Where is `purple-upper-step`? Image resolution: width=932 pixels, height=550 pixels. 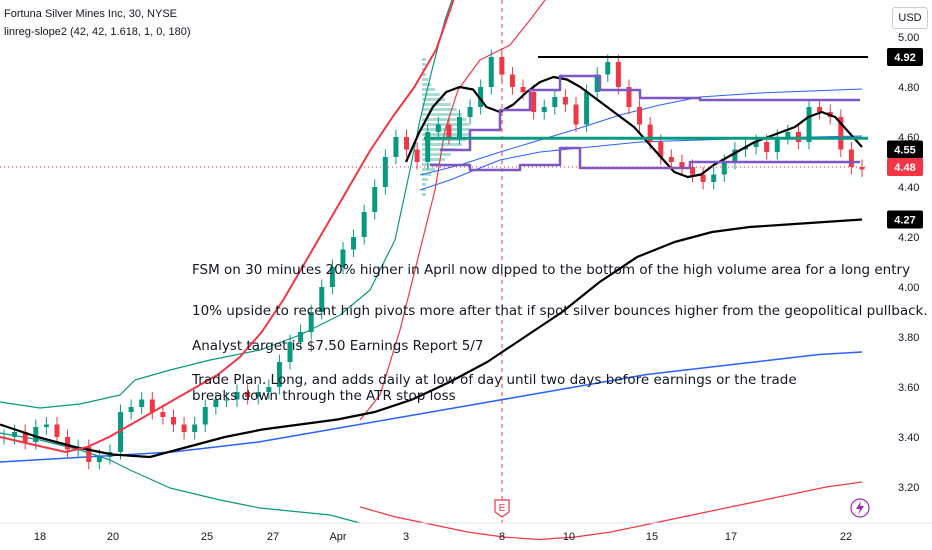 purple-upper-step is located at coordinates (650, 113).